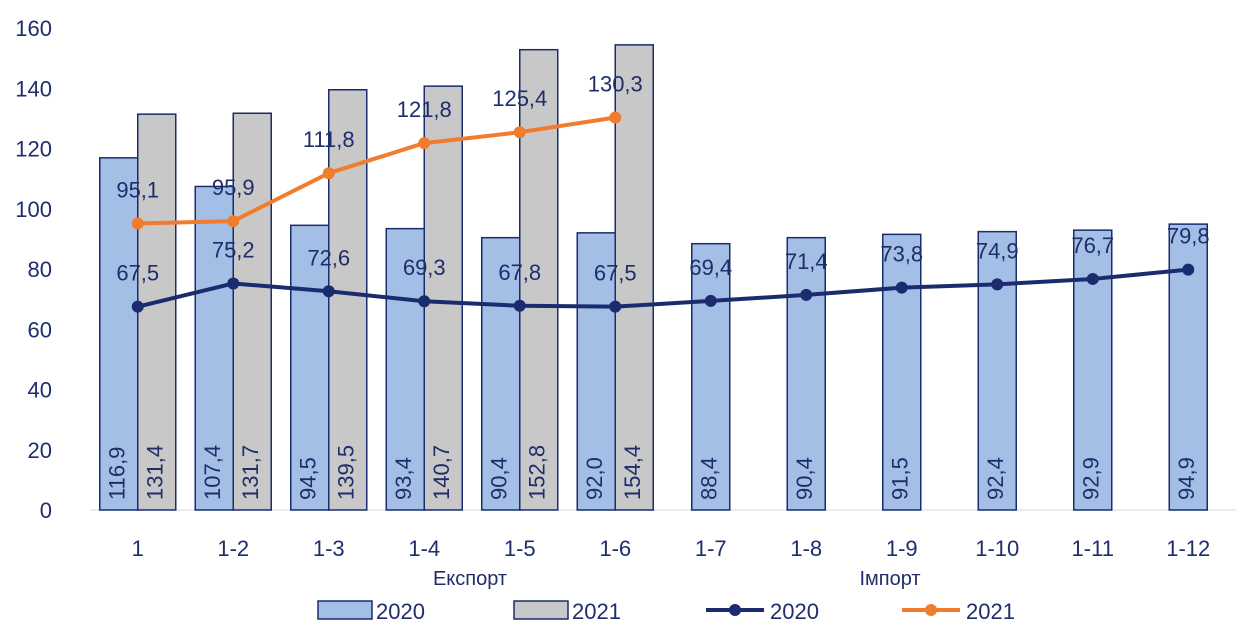 This screenshot has width=1256, height=633. I want to click on bar-2021-data-label: 131,7, so click(250, 472).